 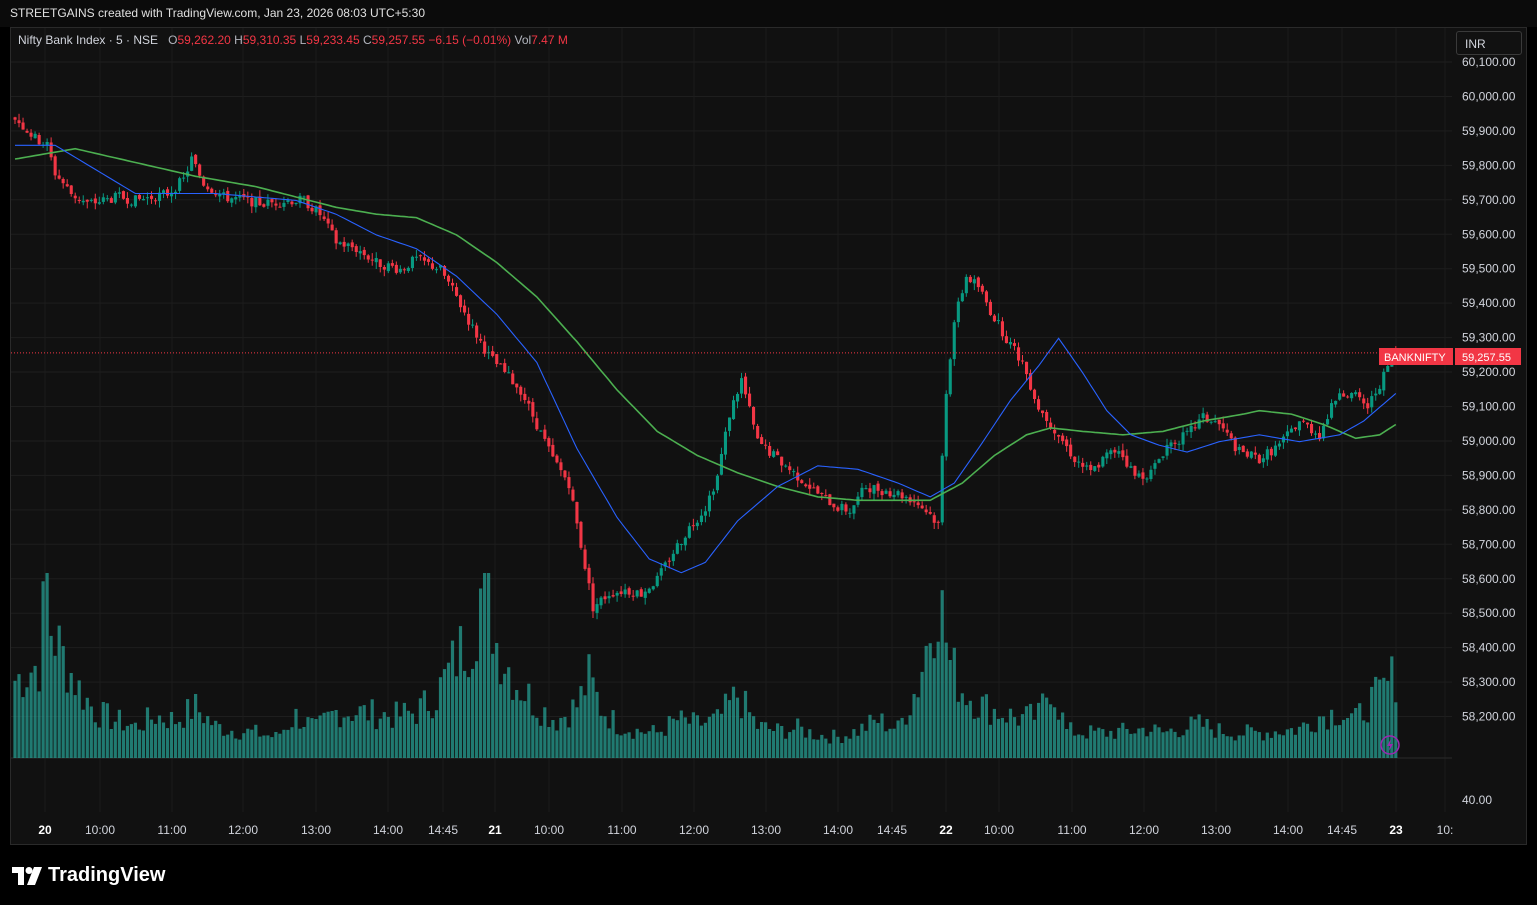 I want to click on time-tick-label: 12:00, so click(x=243, y=830).